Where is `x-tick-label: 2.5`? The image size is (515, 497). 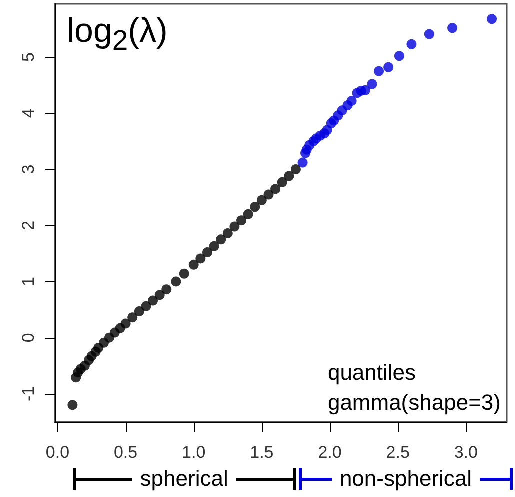
x-tick-label: 2.5 is located at coordinates (398, 452).